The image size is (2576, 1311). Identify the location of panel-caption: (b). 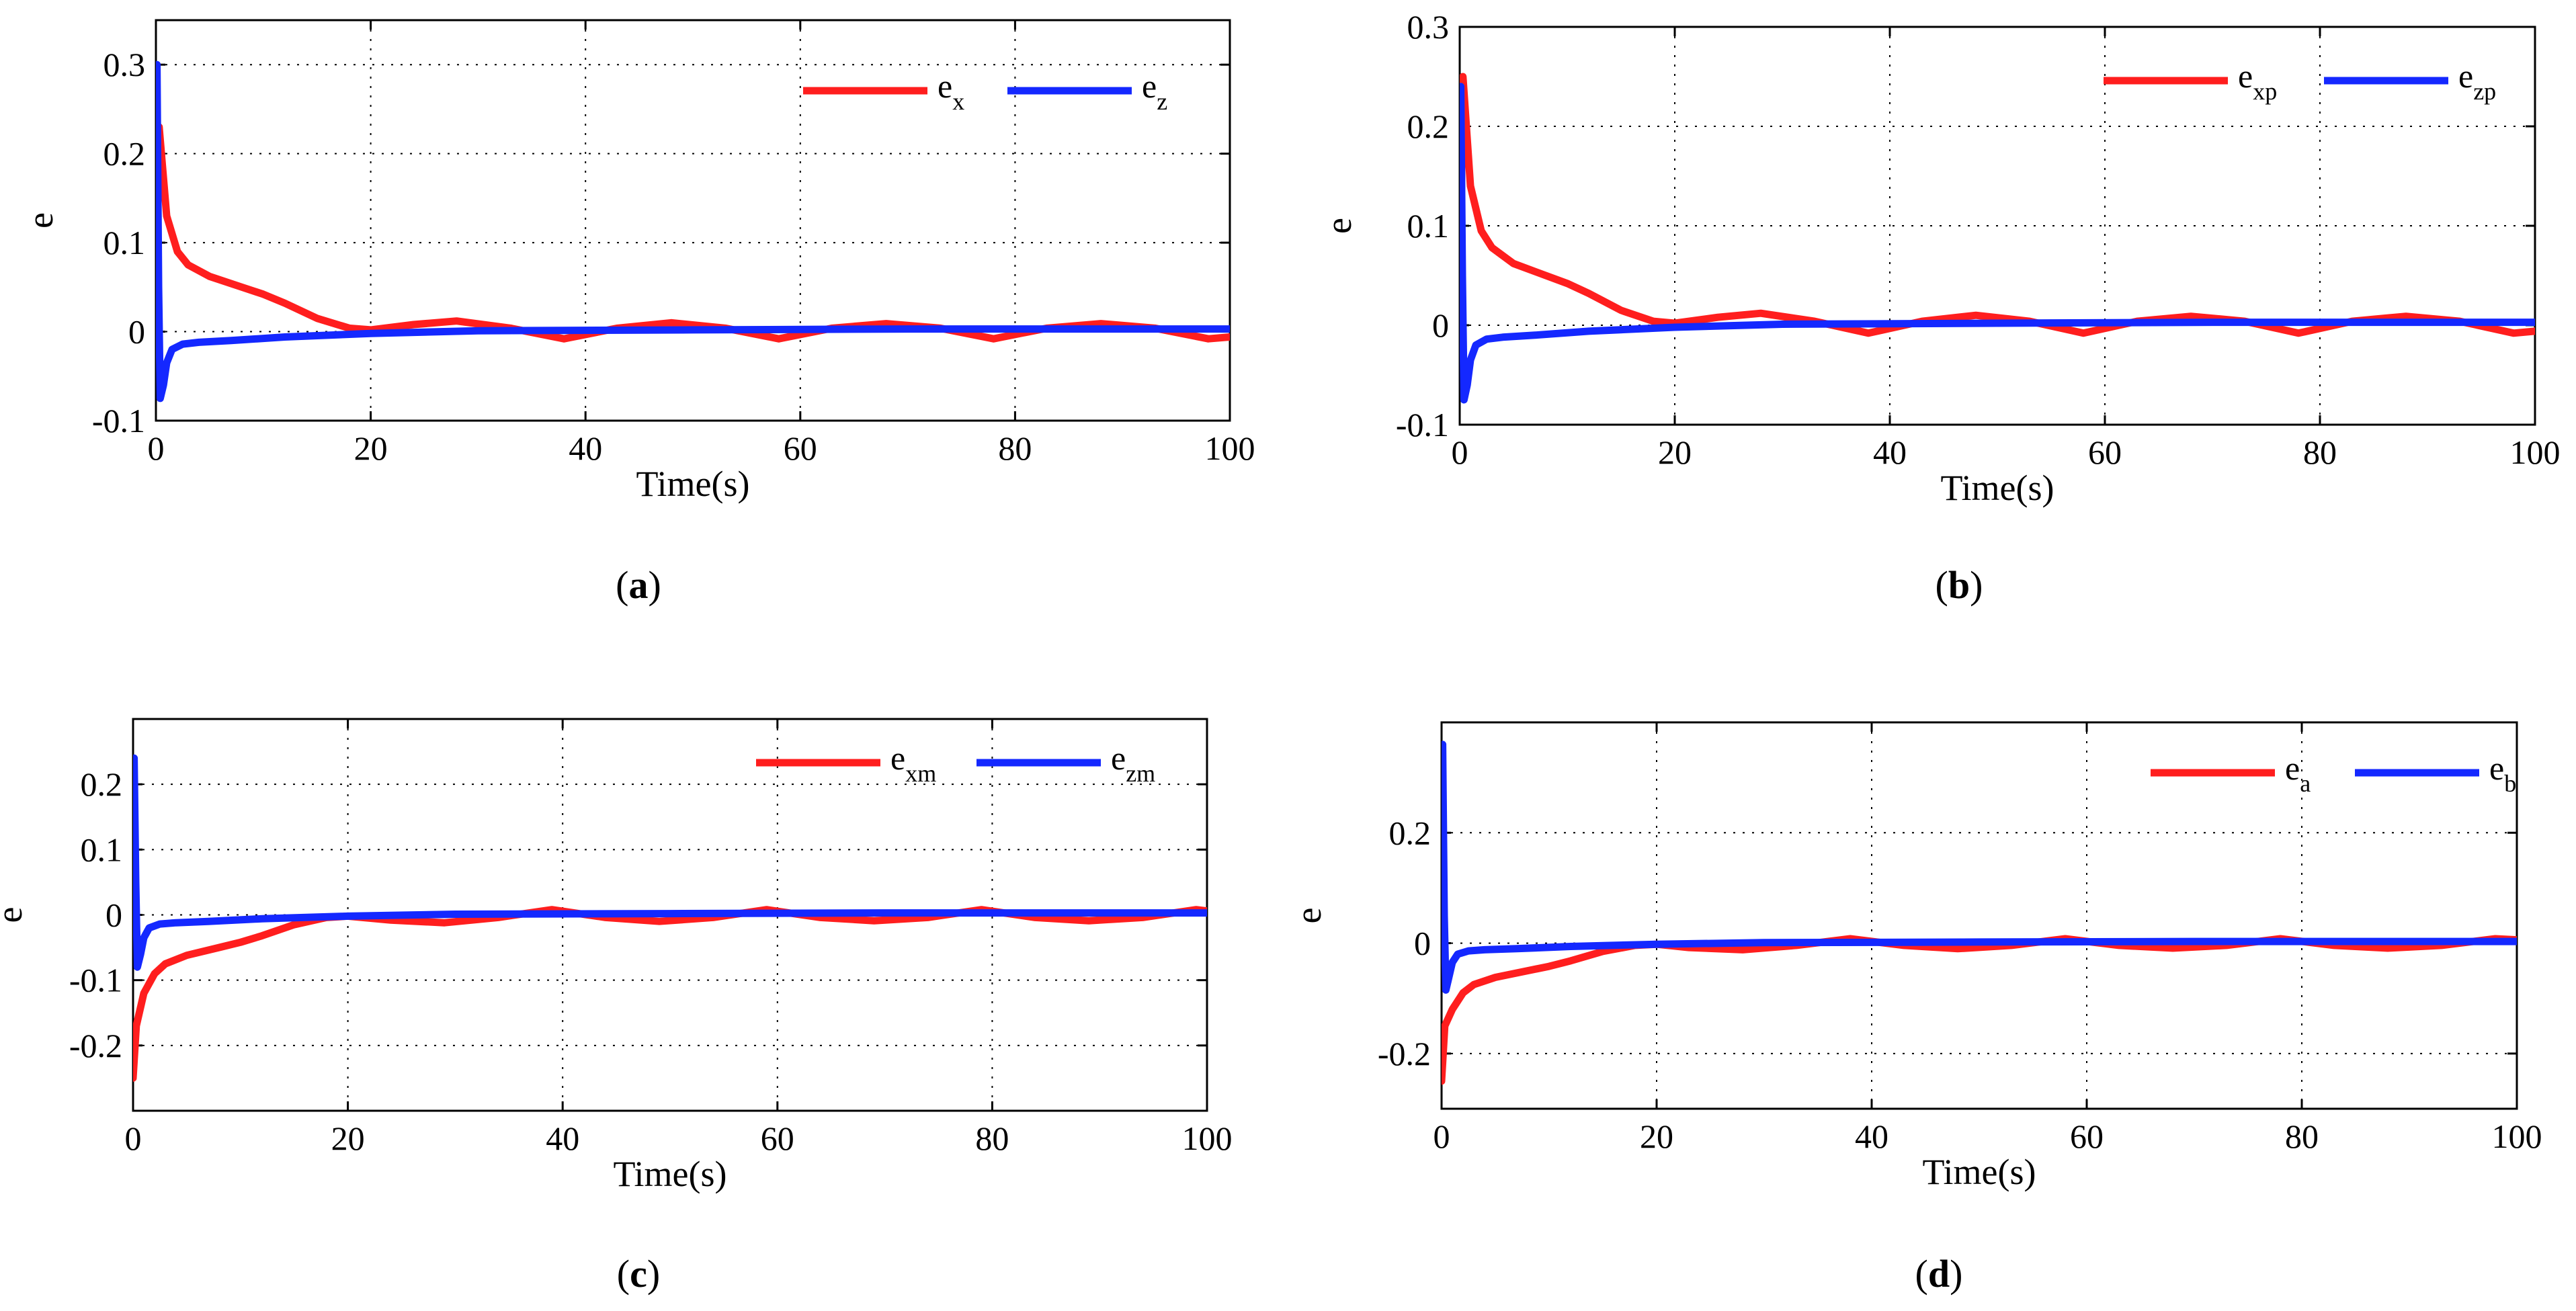
(1960, 585).